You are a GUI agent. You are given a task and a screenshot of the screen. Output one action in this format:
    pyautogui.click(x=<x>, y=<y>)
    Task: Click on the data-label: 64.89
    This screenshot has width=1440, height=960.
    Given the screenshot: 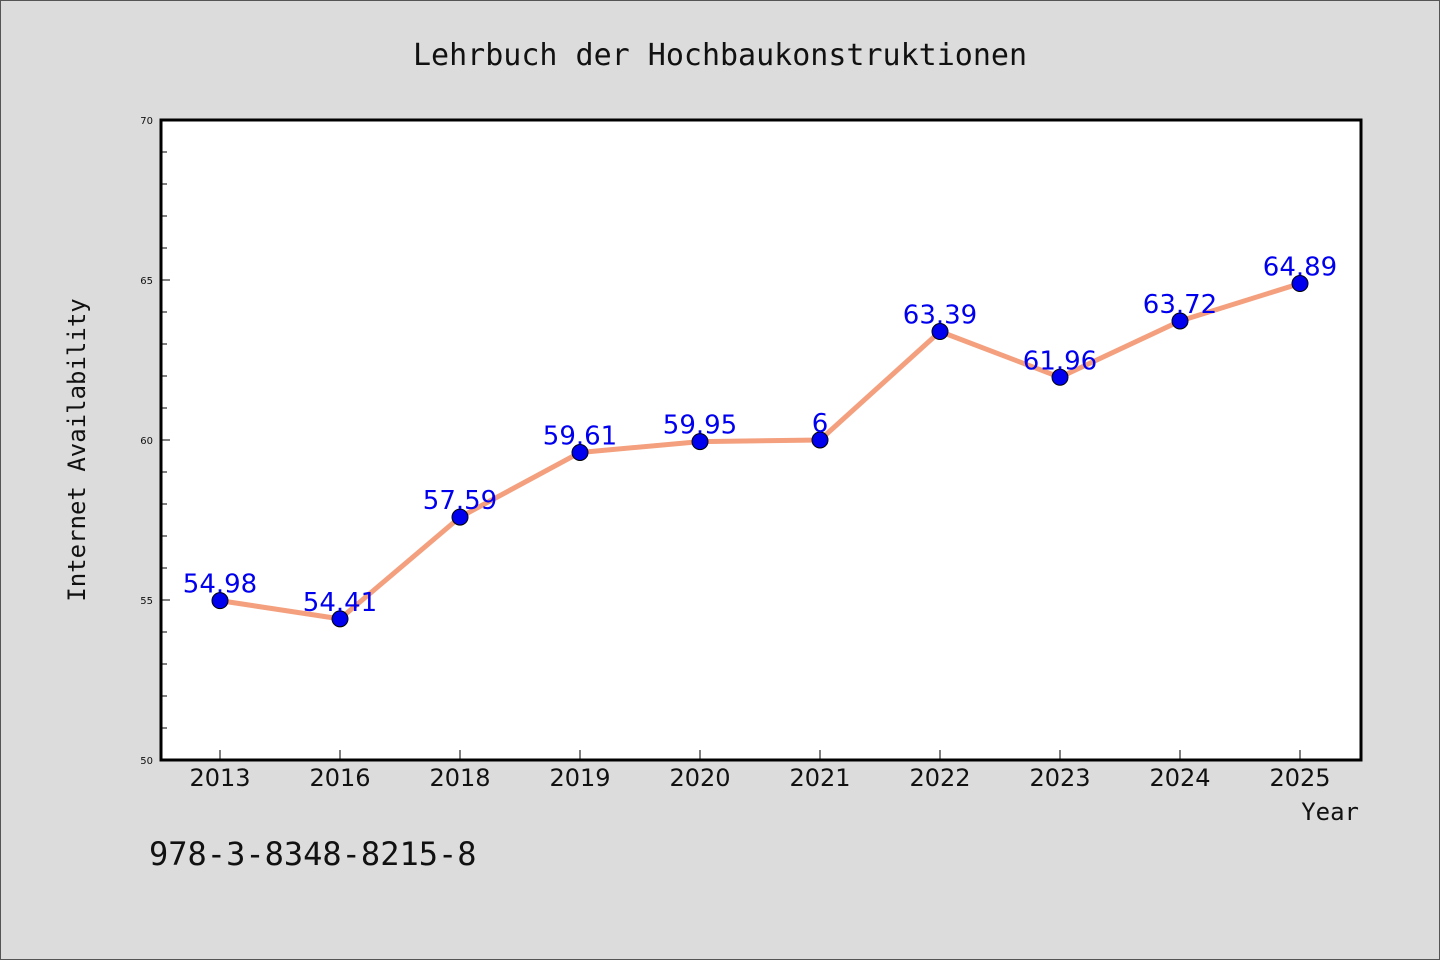 What is the action you would take?
    pyautogui.click(x=1300, y=268)
    